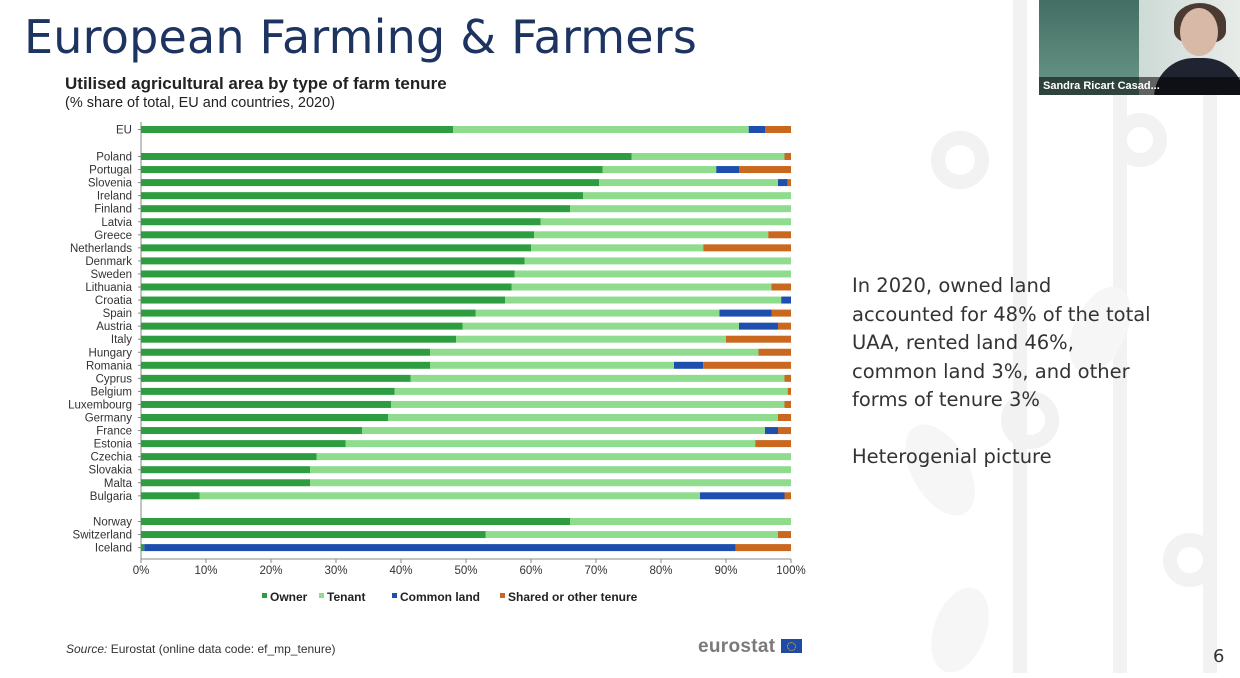 The width and height of the screenshot is (1240, 678). I want to click on category-label: Latvia, so click(116, 223).